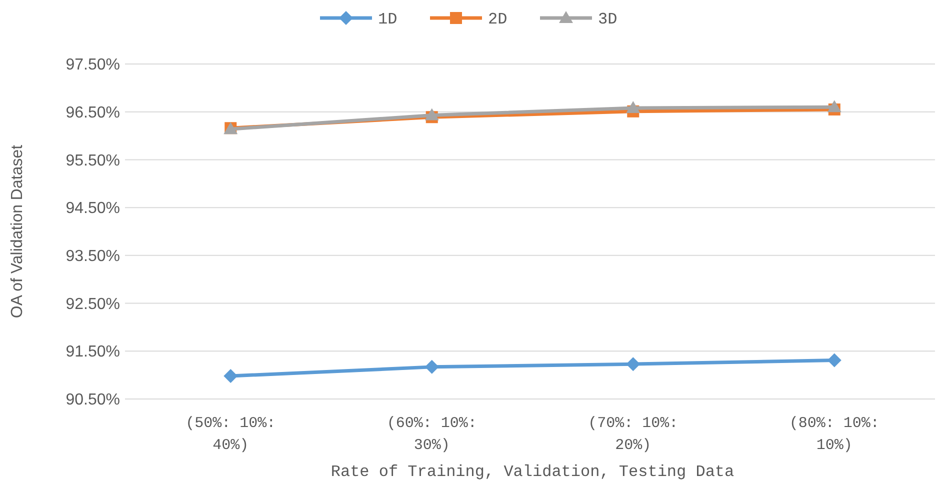 The width and height of the screenshot is (939, 487). I want to click on y-tick-label: 95.50%, so click(93, 161).